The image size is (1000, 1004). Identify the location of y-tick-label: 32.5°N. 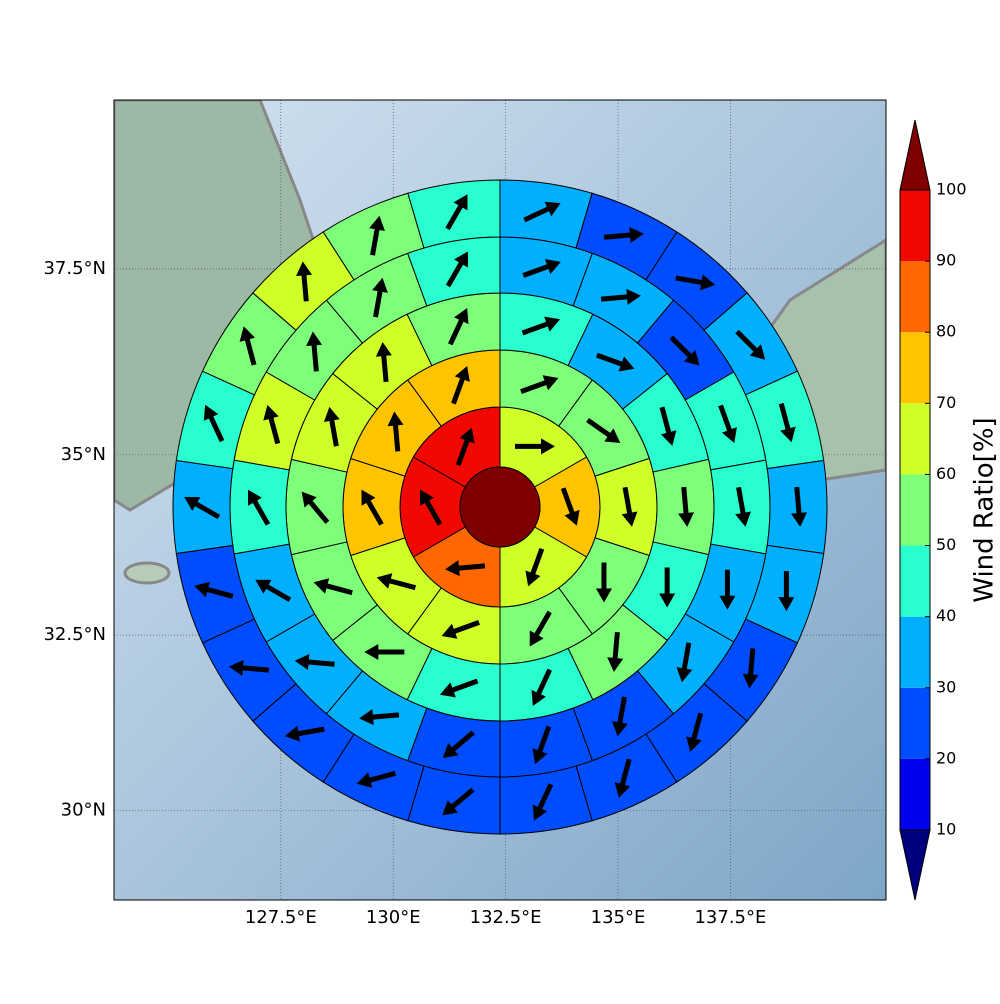
(74, 634).